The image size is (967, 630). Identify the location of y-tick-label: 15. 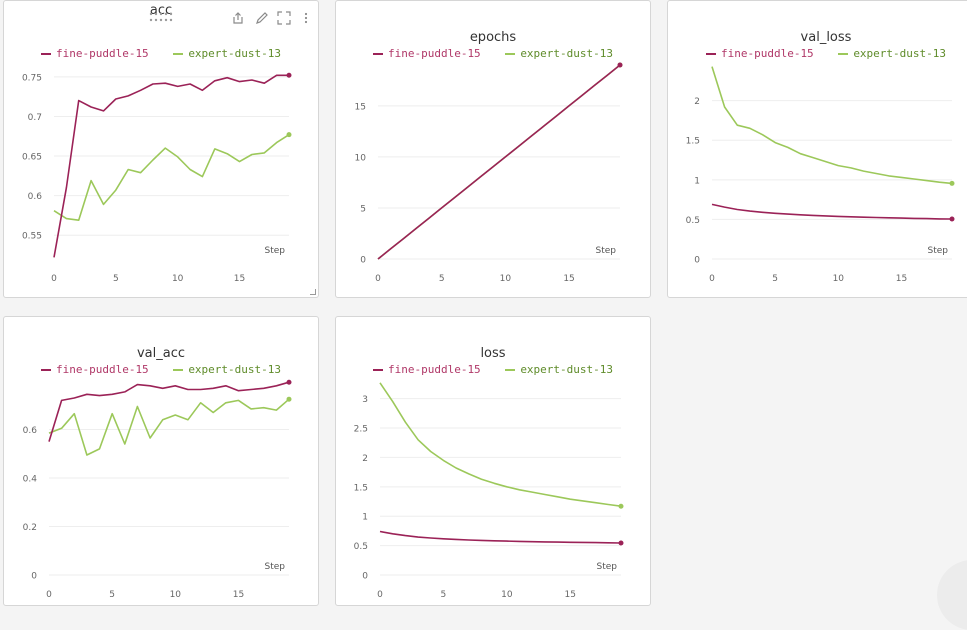
(360, 107).